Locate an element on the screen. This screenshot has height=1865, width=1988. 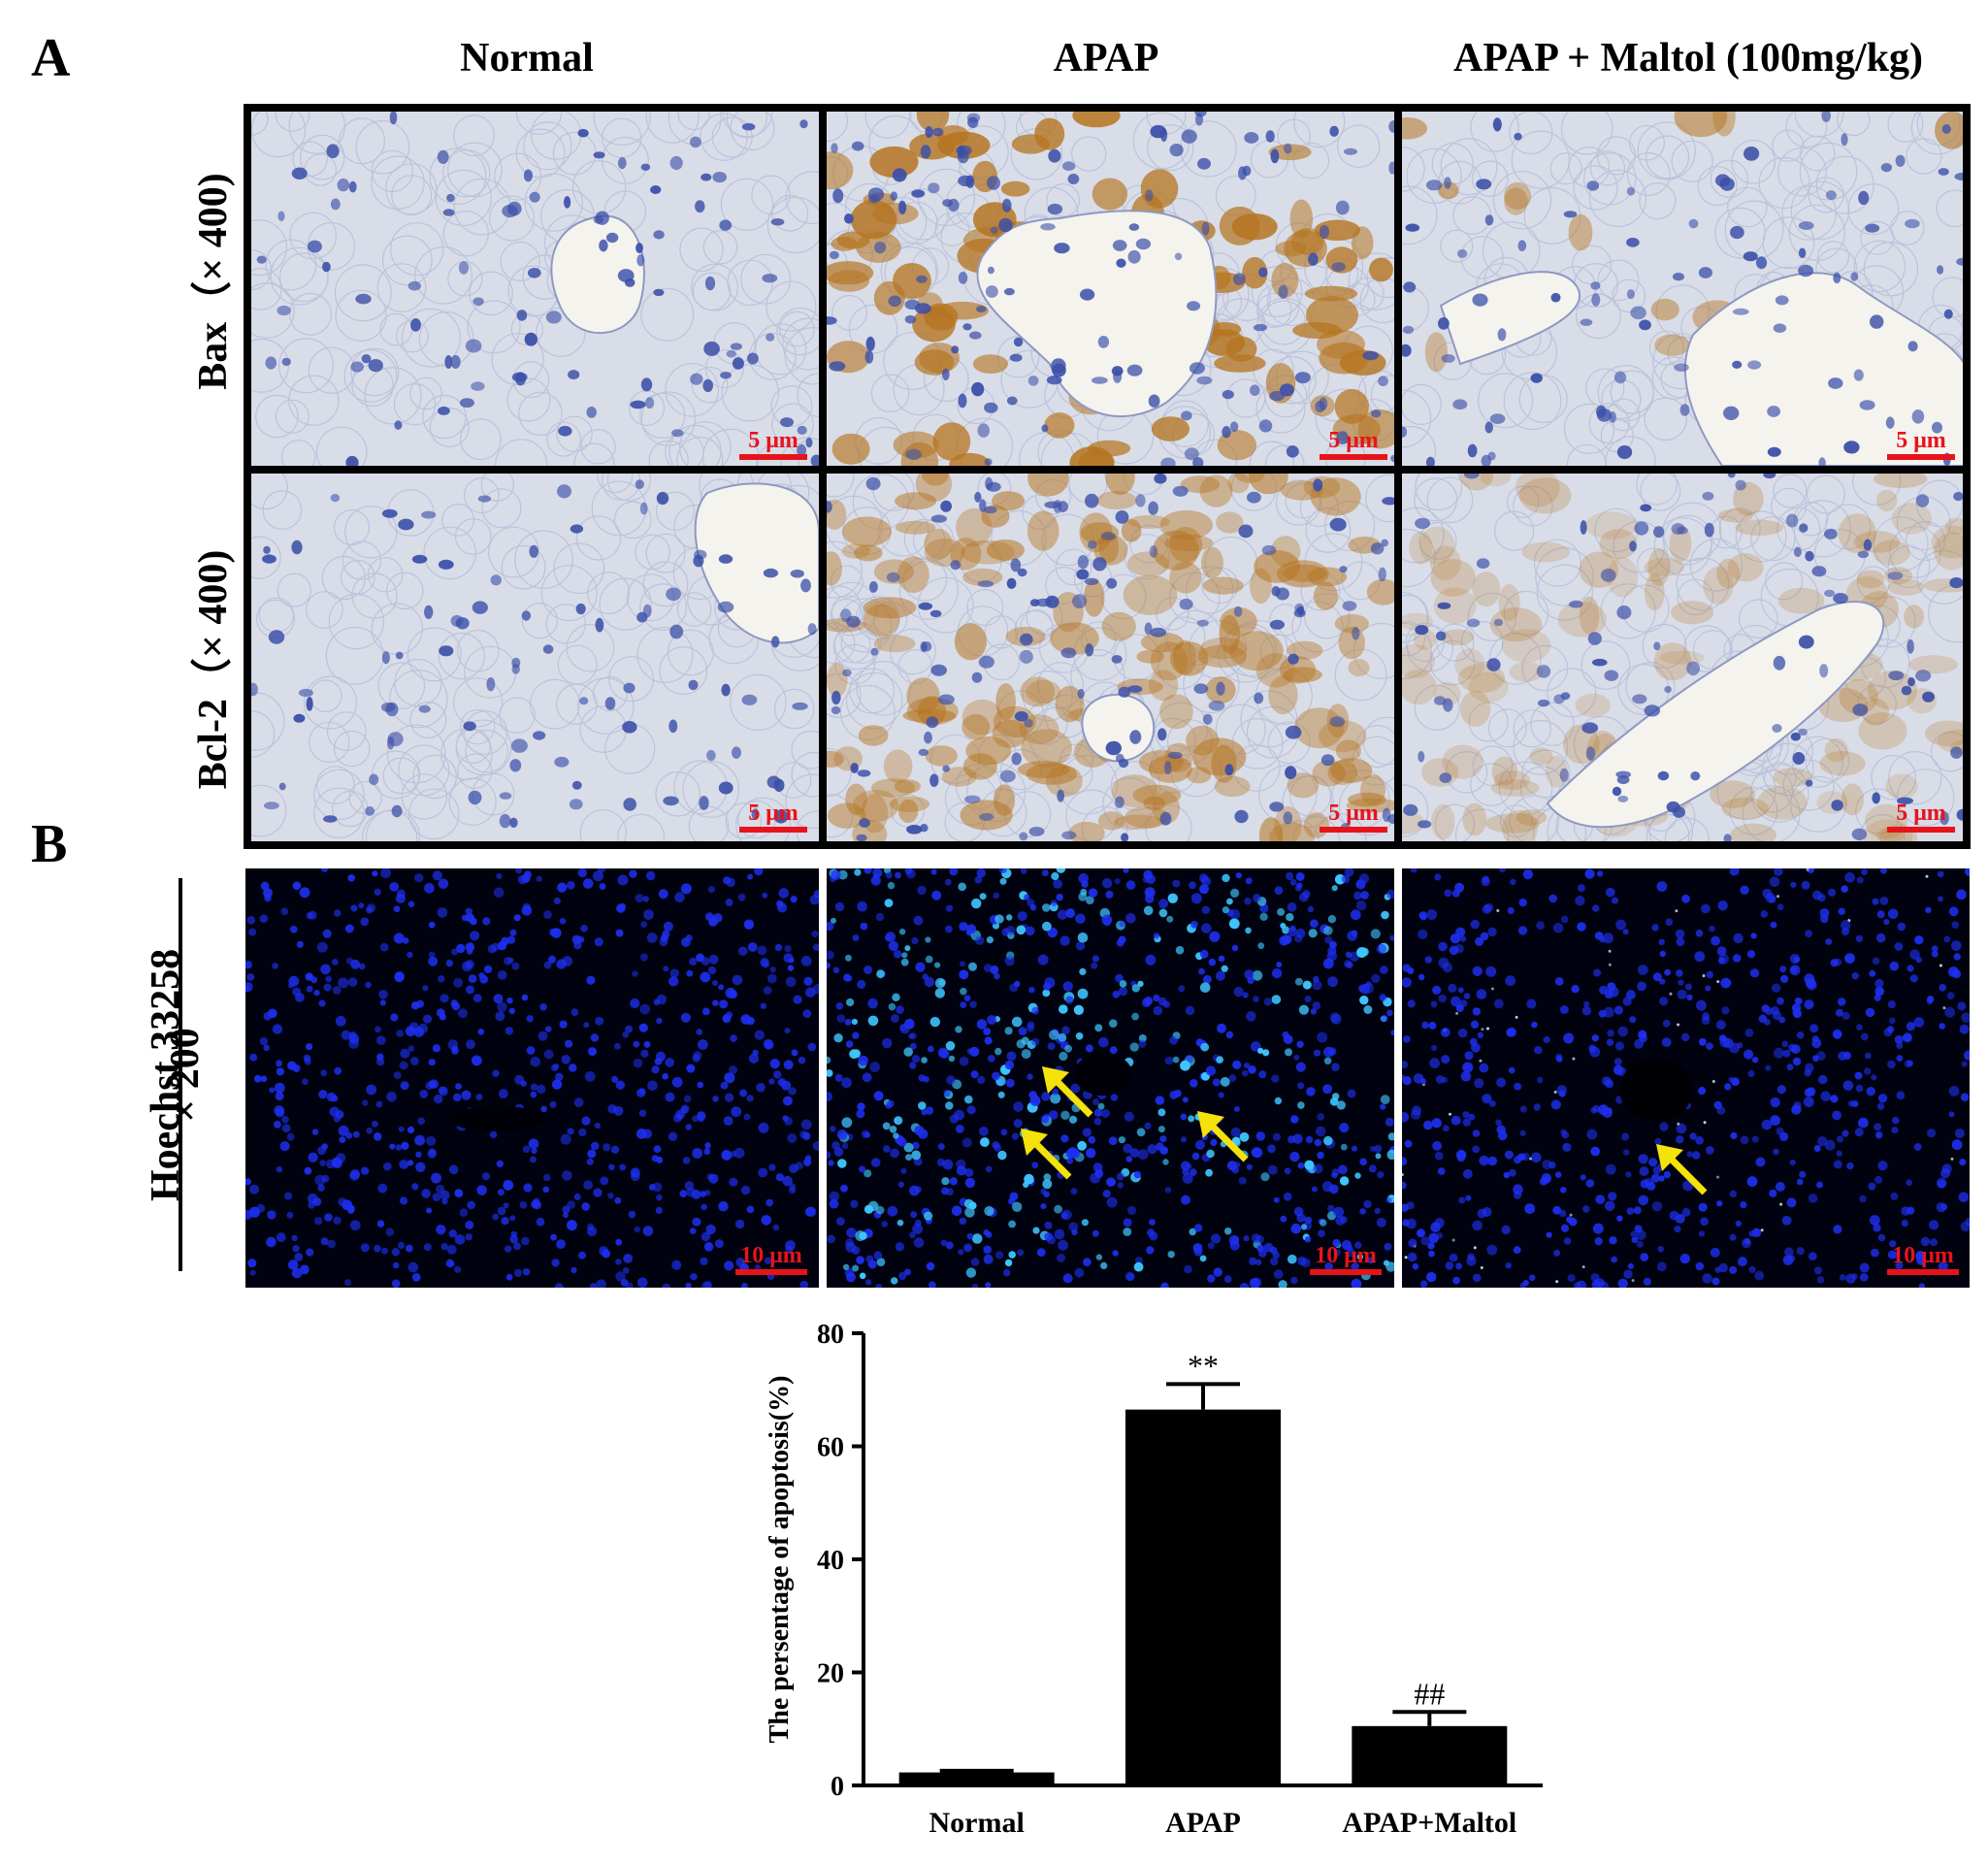
ihc-image-bax-normal is located at coordinates (535, 289).